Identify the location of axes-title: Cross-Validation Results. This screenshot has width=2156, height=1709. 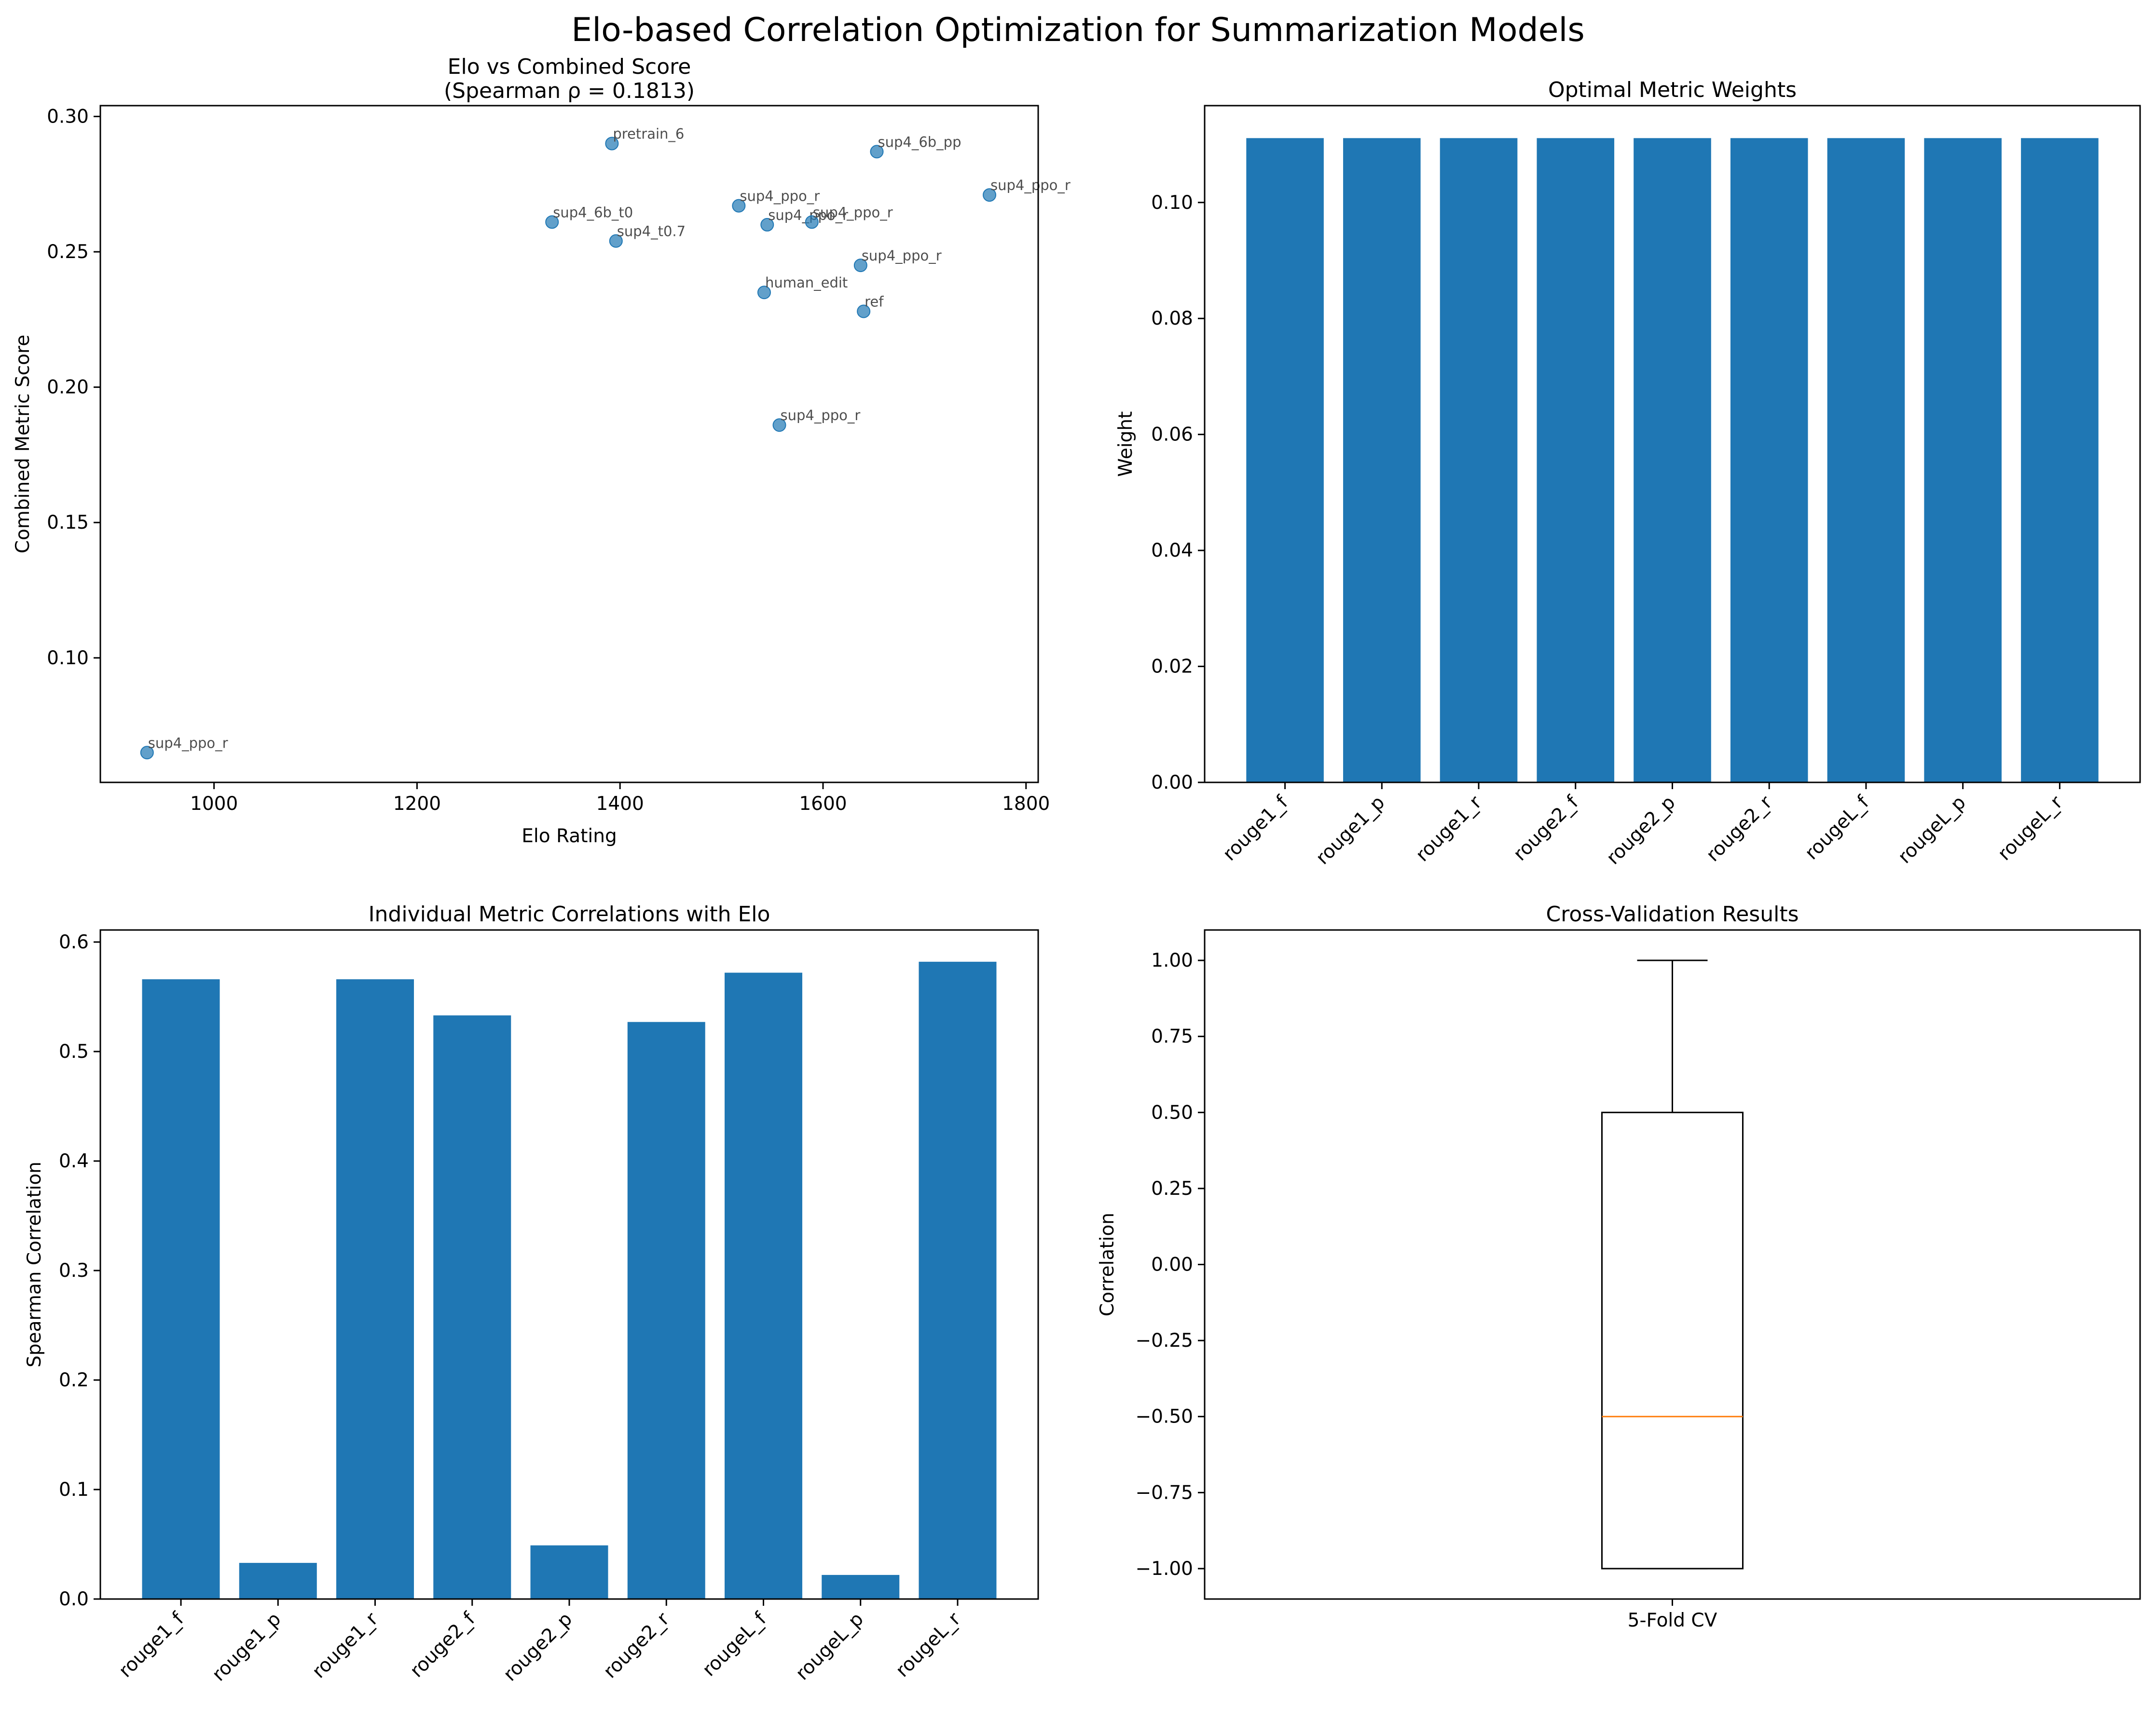
(1672, 914).